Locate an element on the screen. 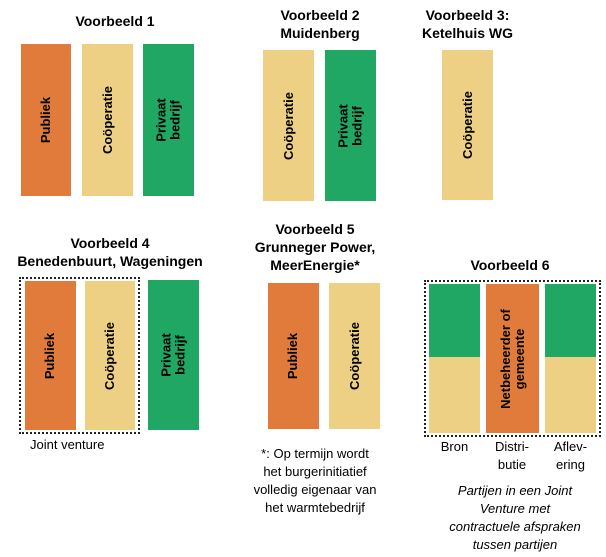 This screenshot has width=606, height=557. example-5-bar-cooperatie: Coöperatie is located at coordinates (354, 356).